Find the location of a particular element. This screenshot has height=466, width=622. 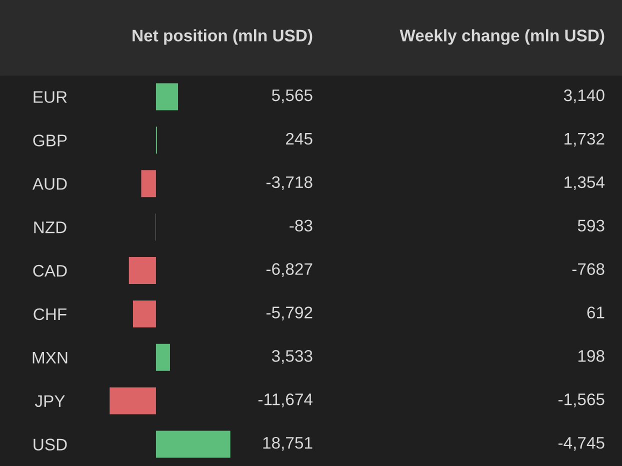

data-label: 3,140 is located at coordinates (584, 96).